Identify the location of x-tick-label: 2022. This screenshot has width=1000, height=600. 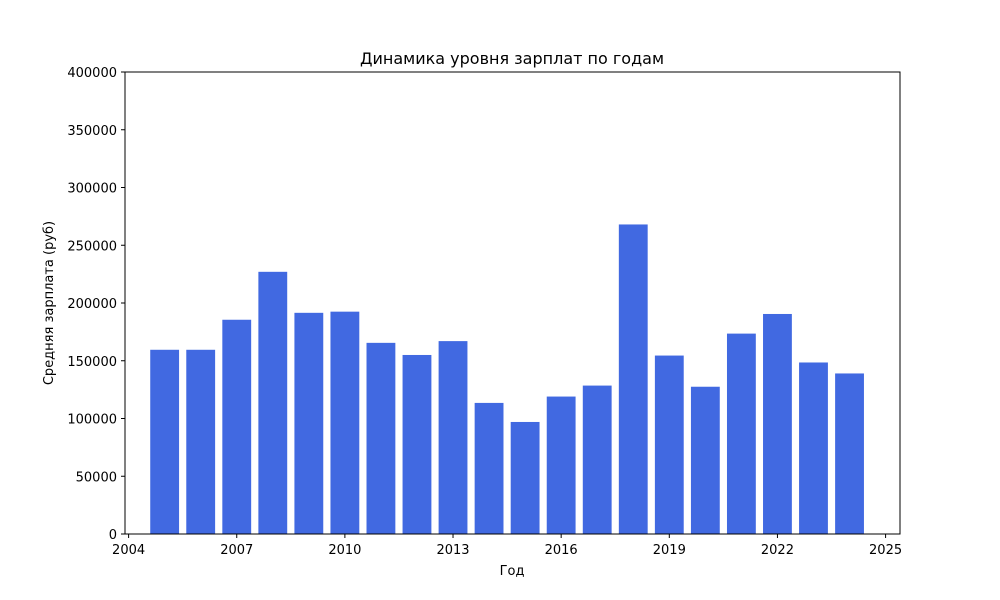
(777, 550).